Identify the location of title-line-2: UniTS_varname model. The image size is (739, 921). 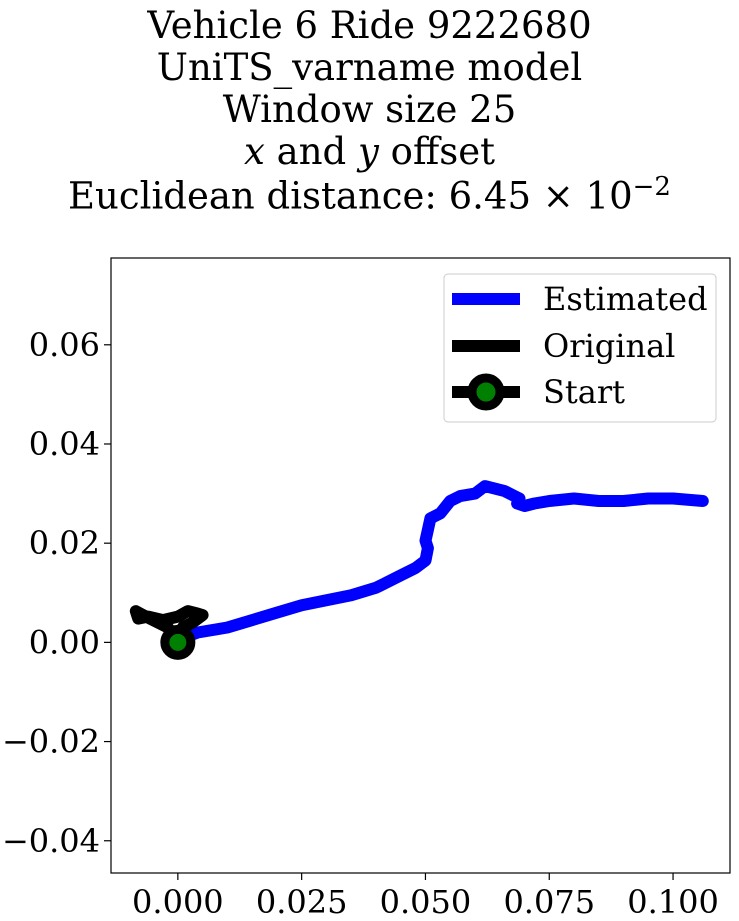
(369, 67).